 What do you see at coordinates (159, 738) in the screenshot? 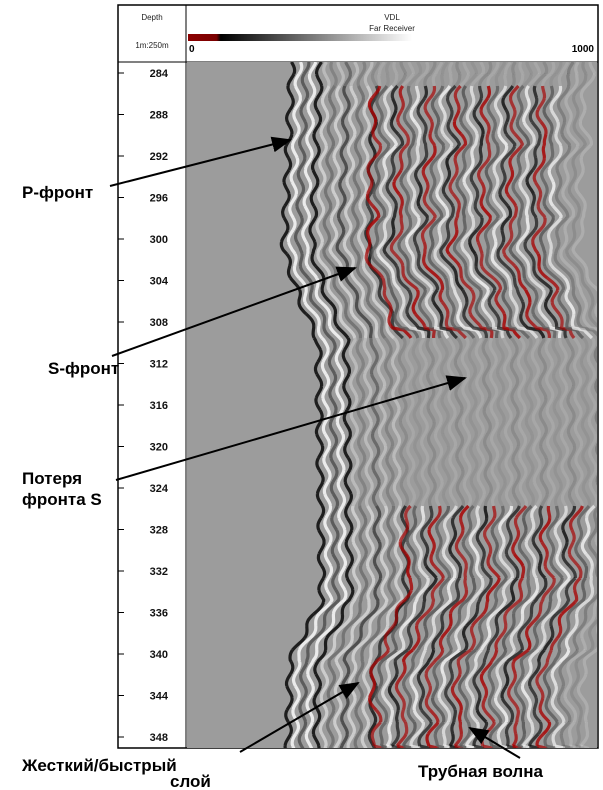
I see `depth-tick-label: 348` at bounding box center [159, 738].